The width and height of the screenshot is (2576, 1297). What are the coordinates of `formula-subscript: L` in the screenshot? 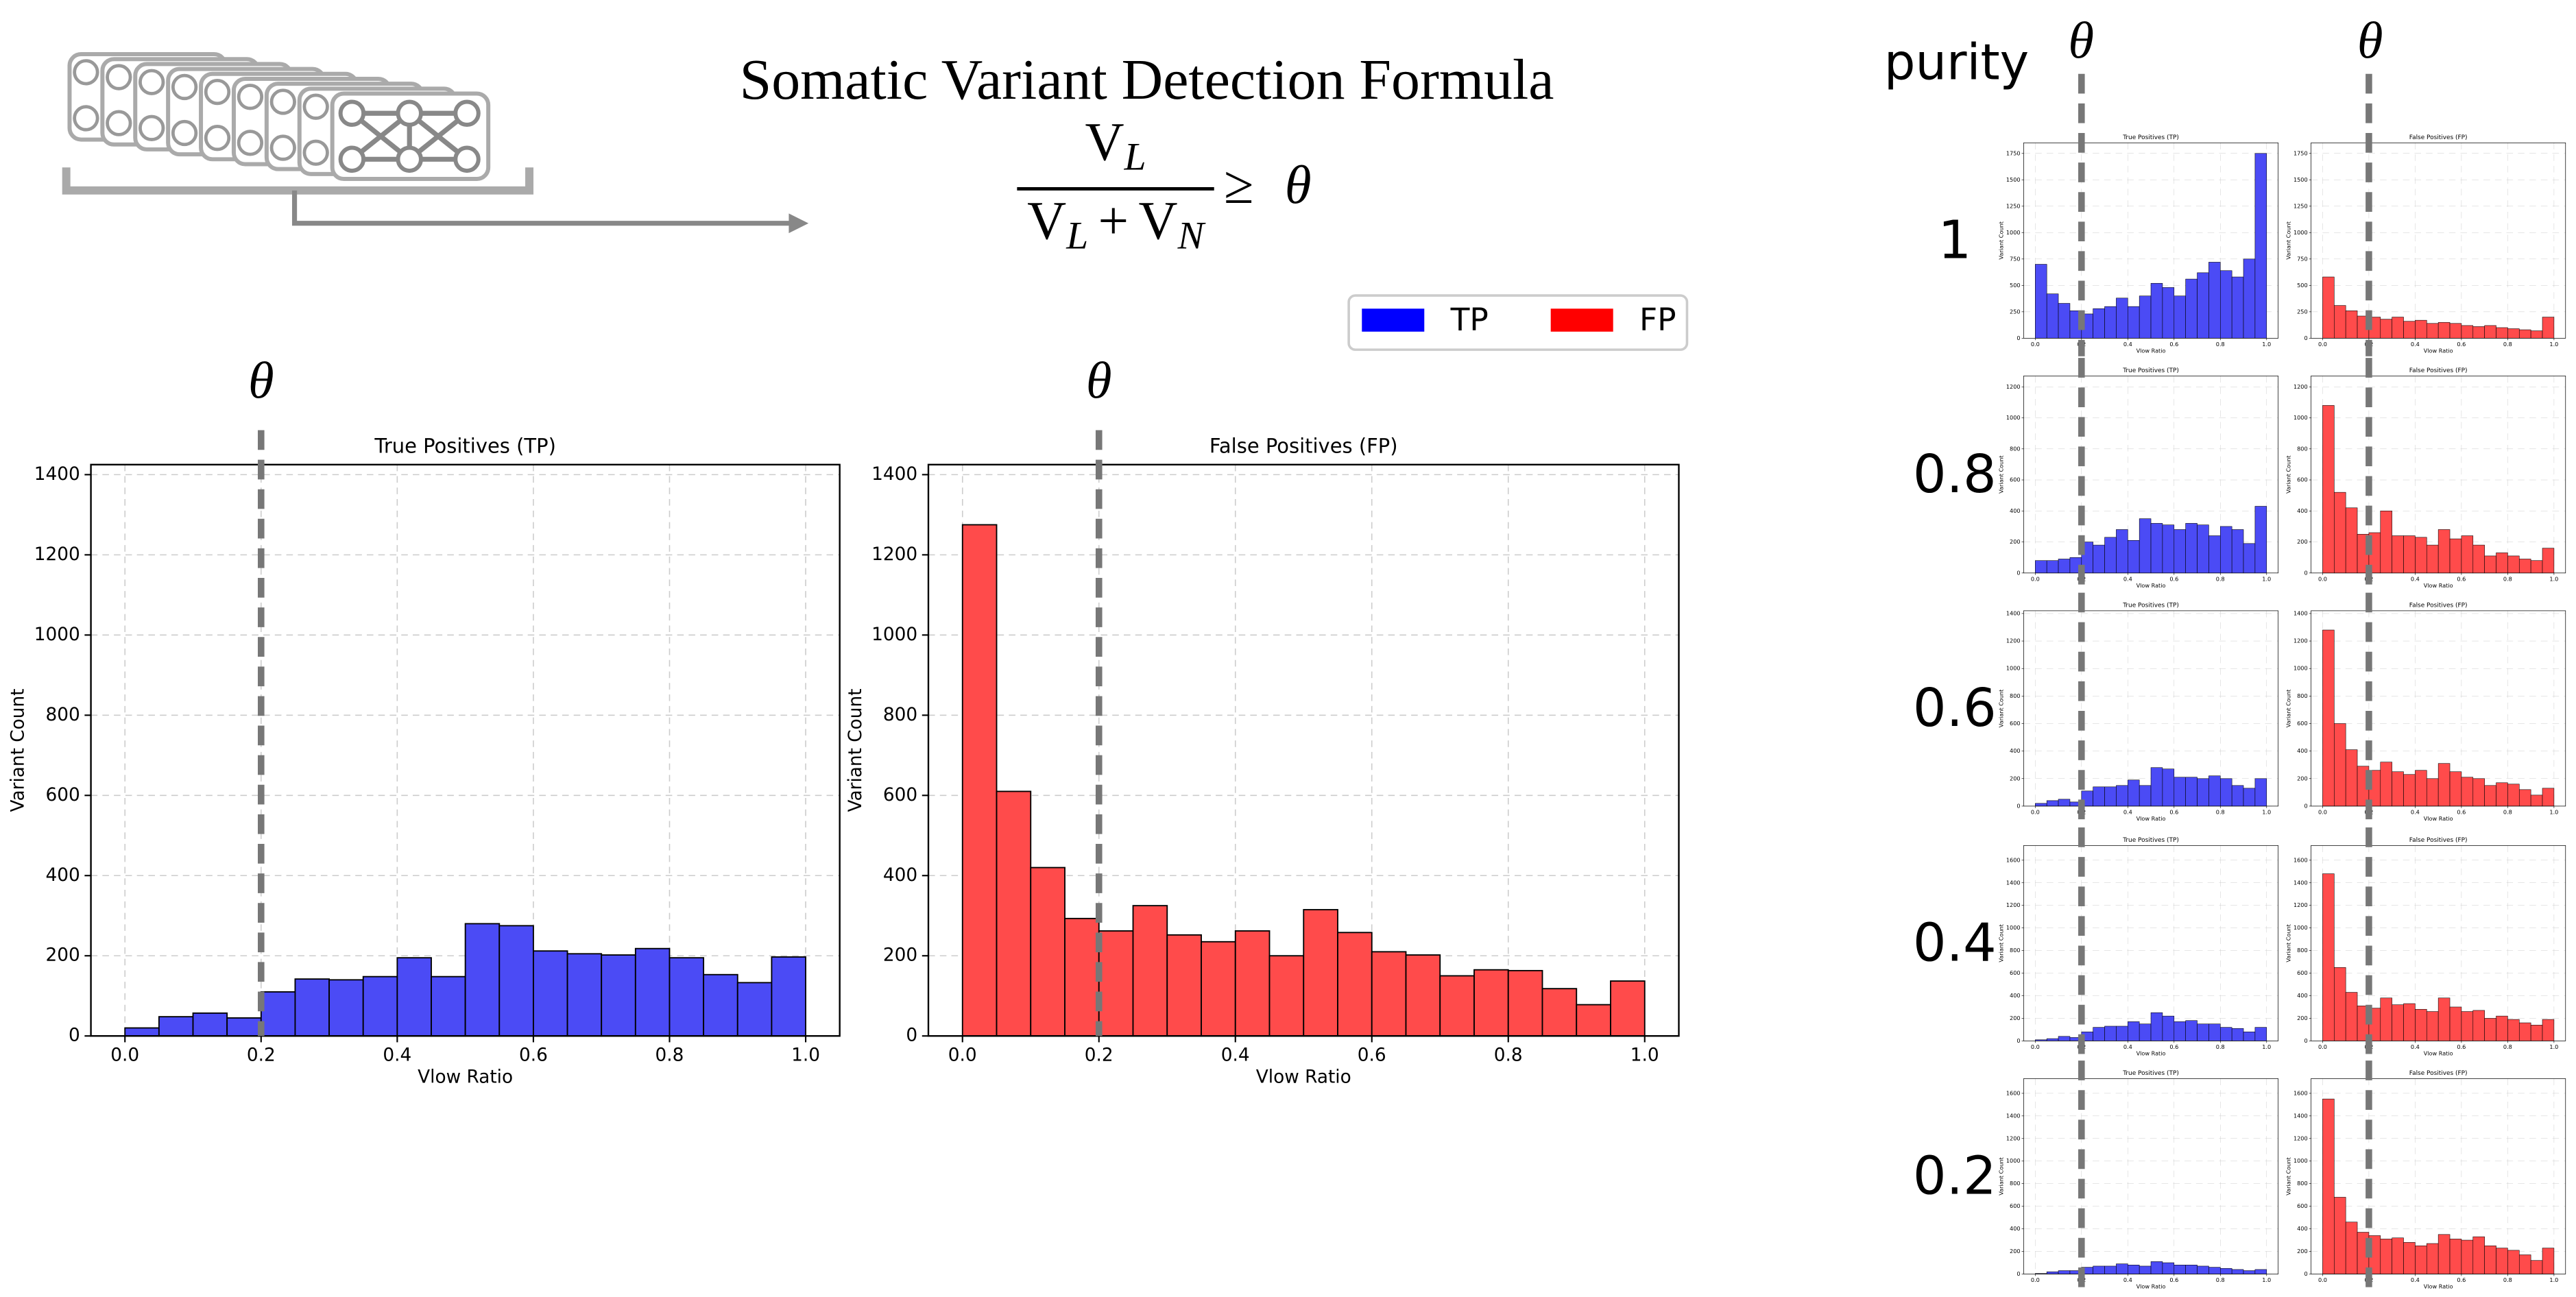 It's located at (1135, 157).